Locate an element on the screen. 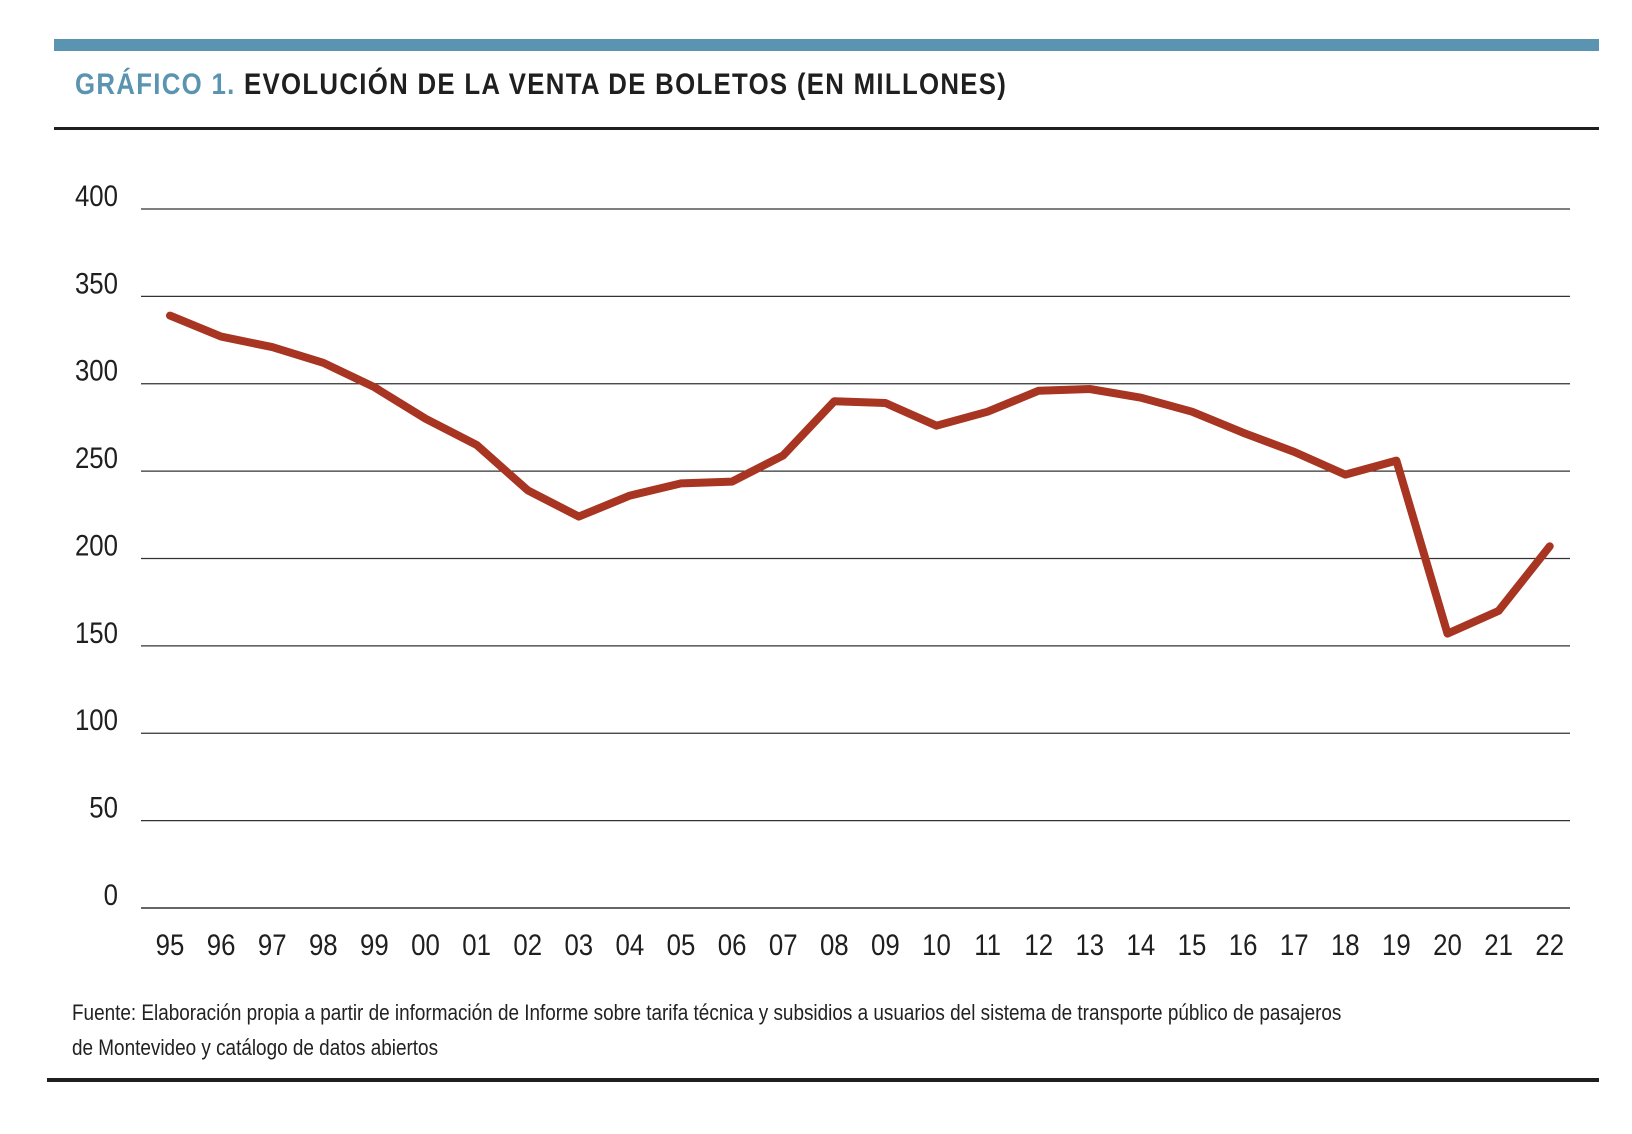 The width and height of the screenshot is (1632, 1134). y-tick-label: 150 is located at coordinates (96, 632).